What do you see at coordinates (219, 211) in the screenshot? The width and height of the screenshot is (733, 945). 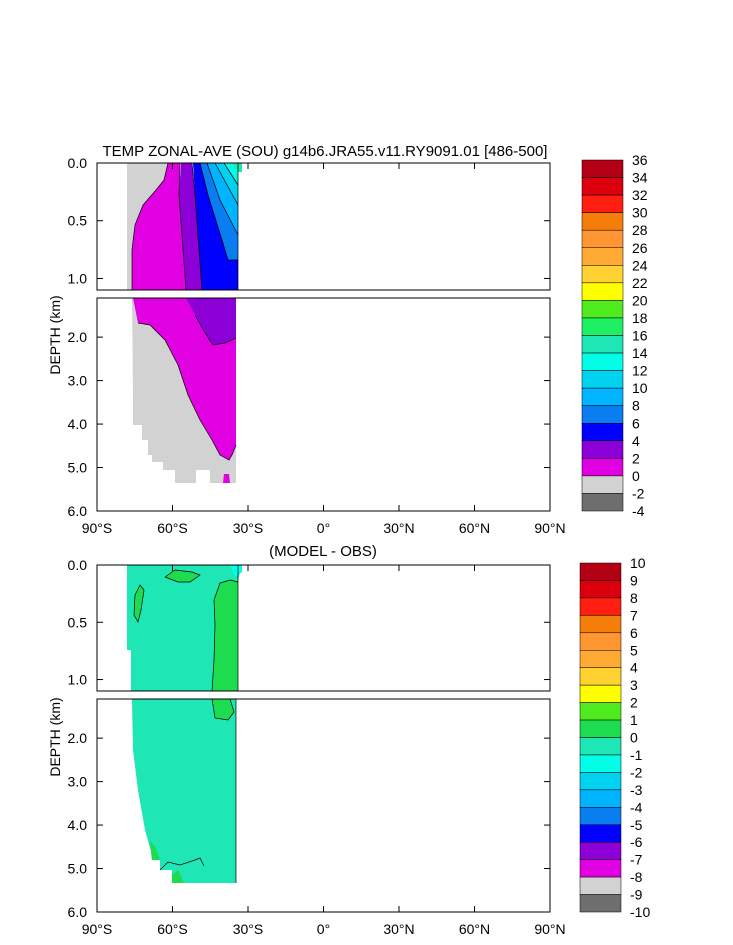 I see `fill-azure` at bounding box center [219, 211].